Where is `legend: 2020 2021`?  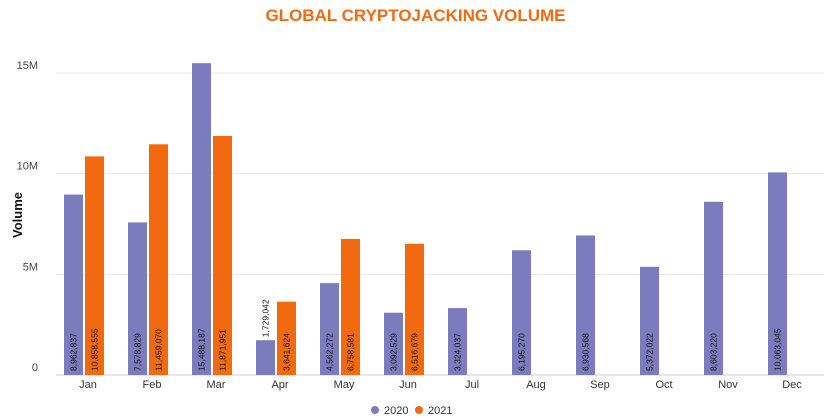 legend: 2020 2021 is located at coordinates (411, 411).